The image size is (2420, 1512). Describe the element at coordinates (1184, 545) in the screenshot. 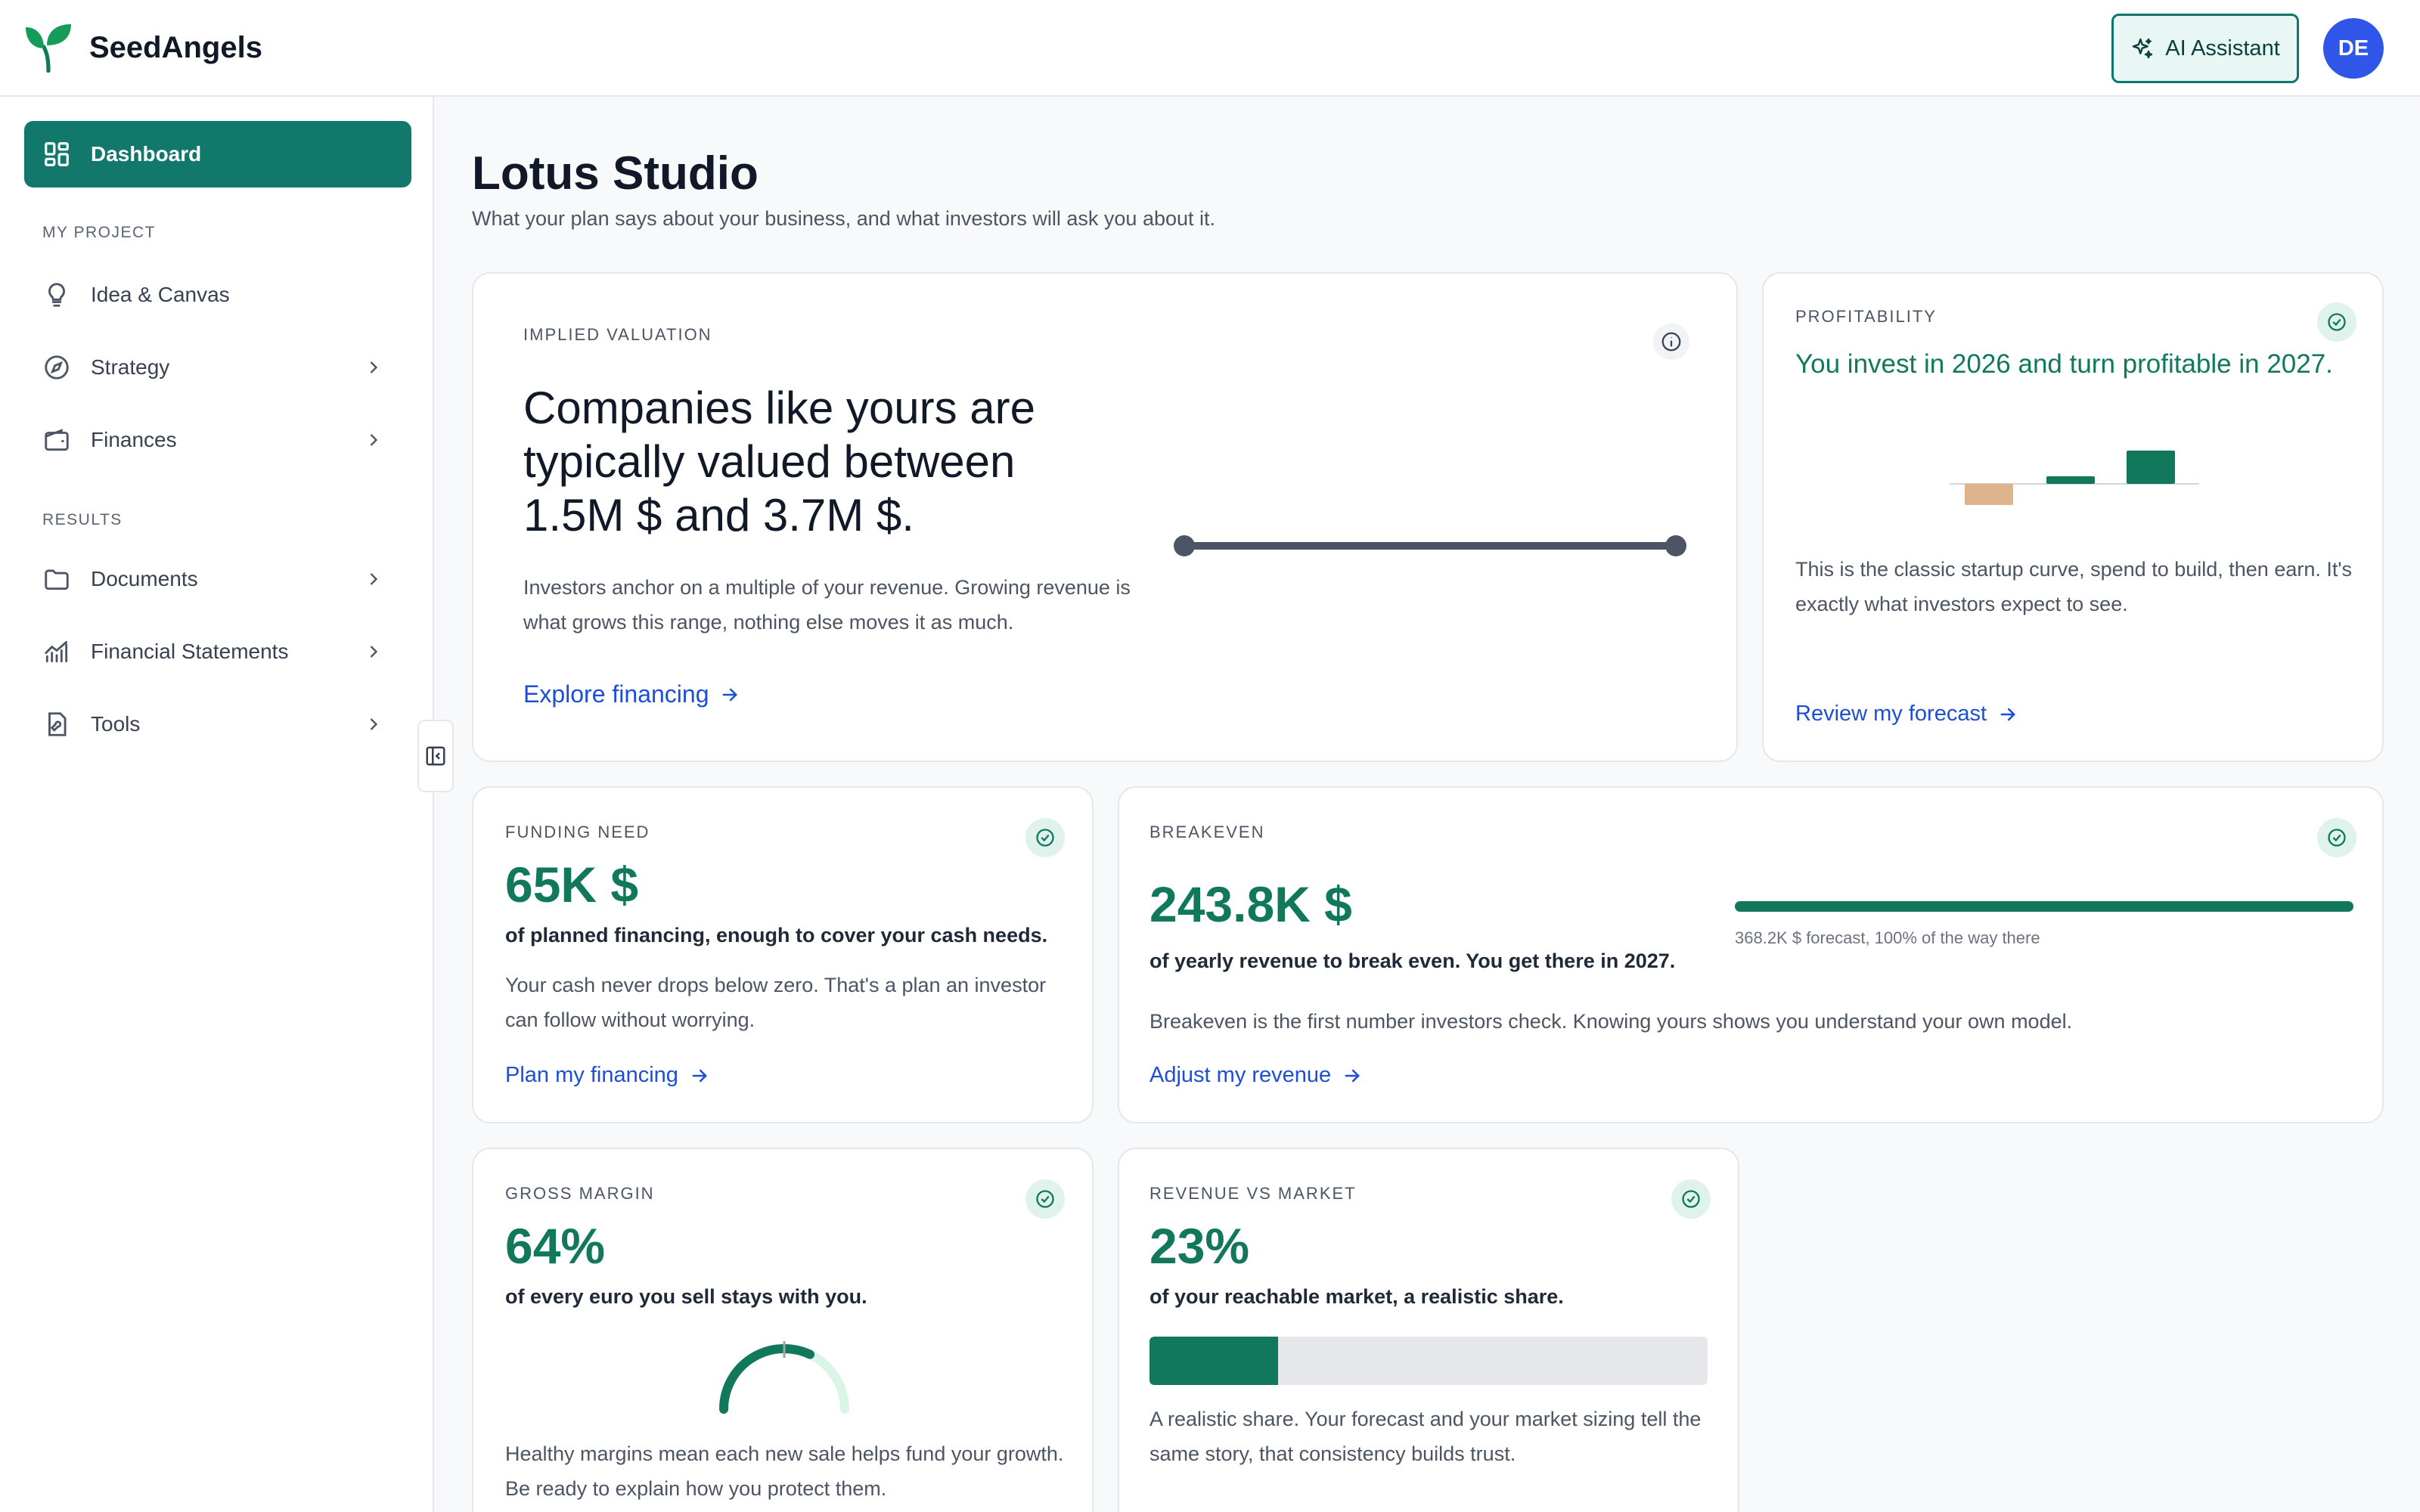

I see `range-min-handle` at that location.